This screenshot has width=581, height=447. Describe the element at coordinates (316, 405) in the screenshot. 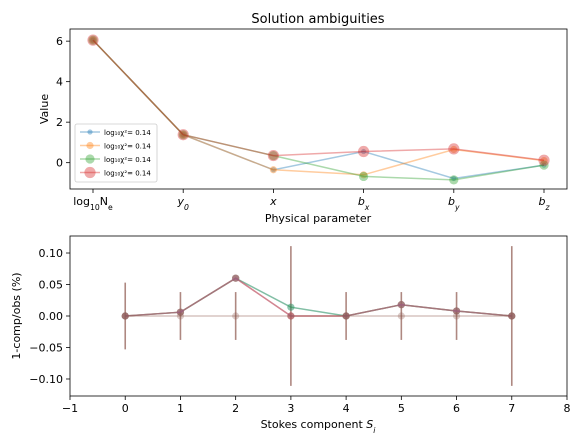

I see `bottom-x-axis: −1 0 1 2 3 4 5 6 7 8` at that location.